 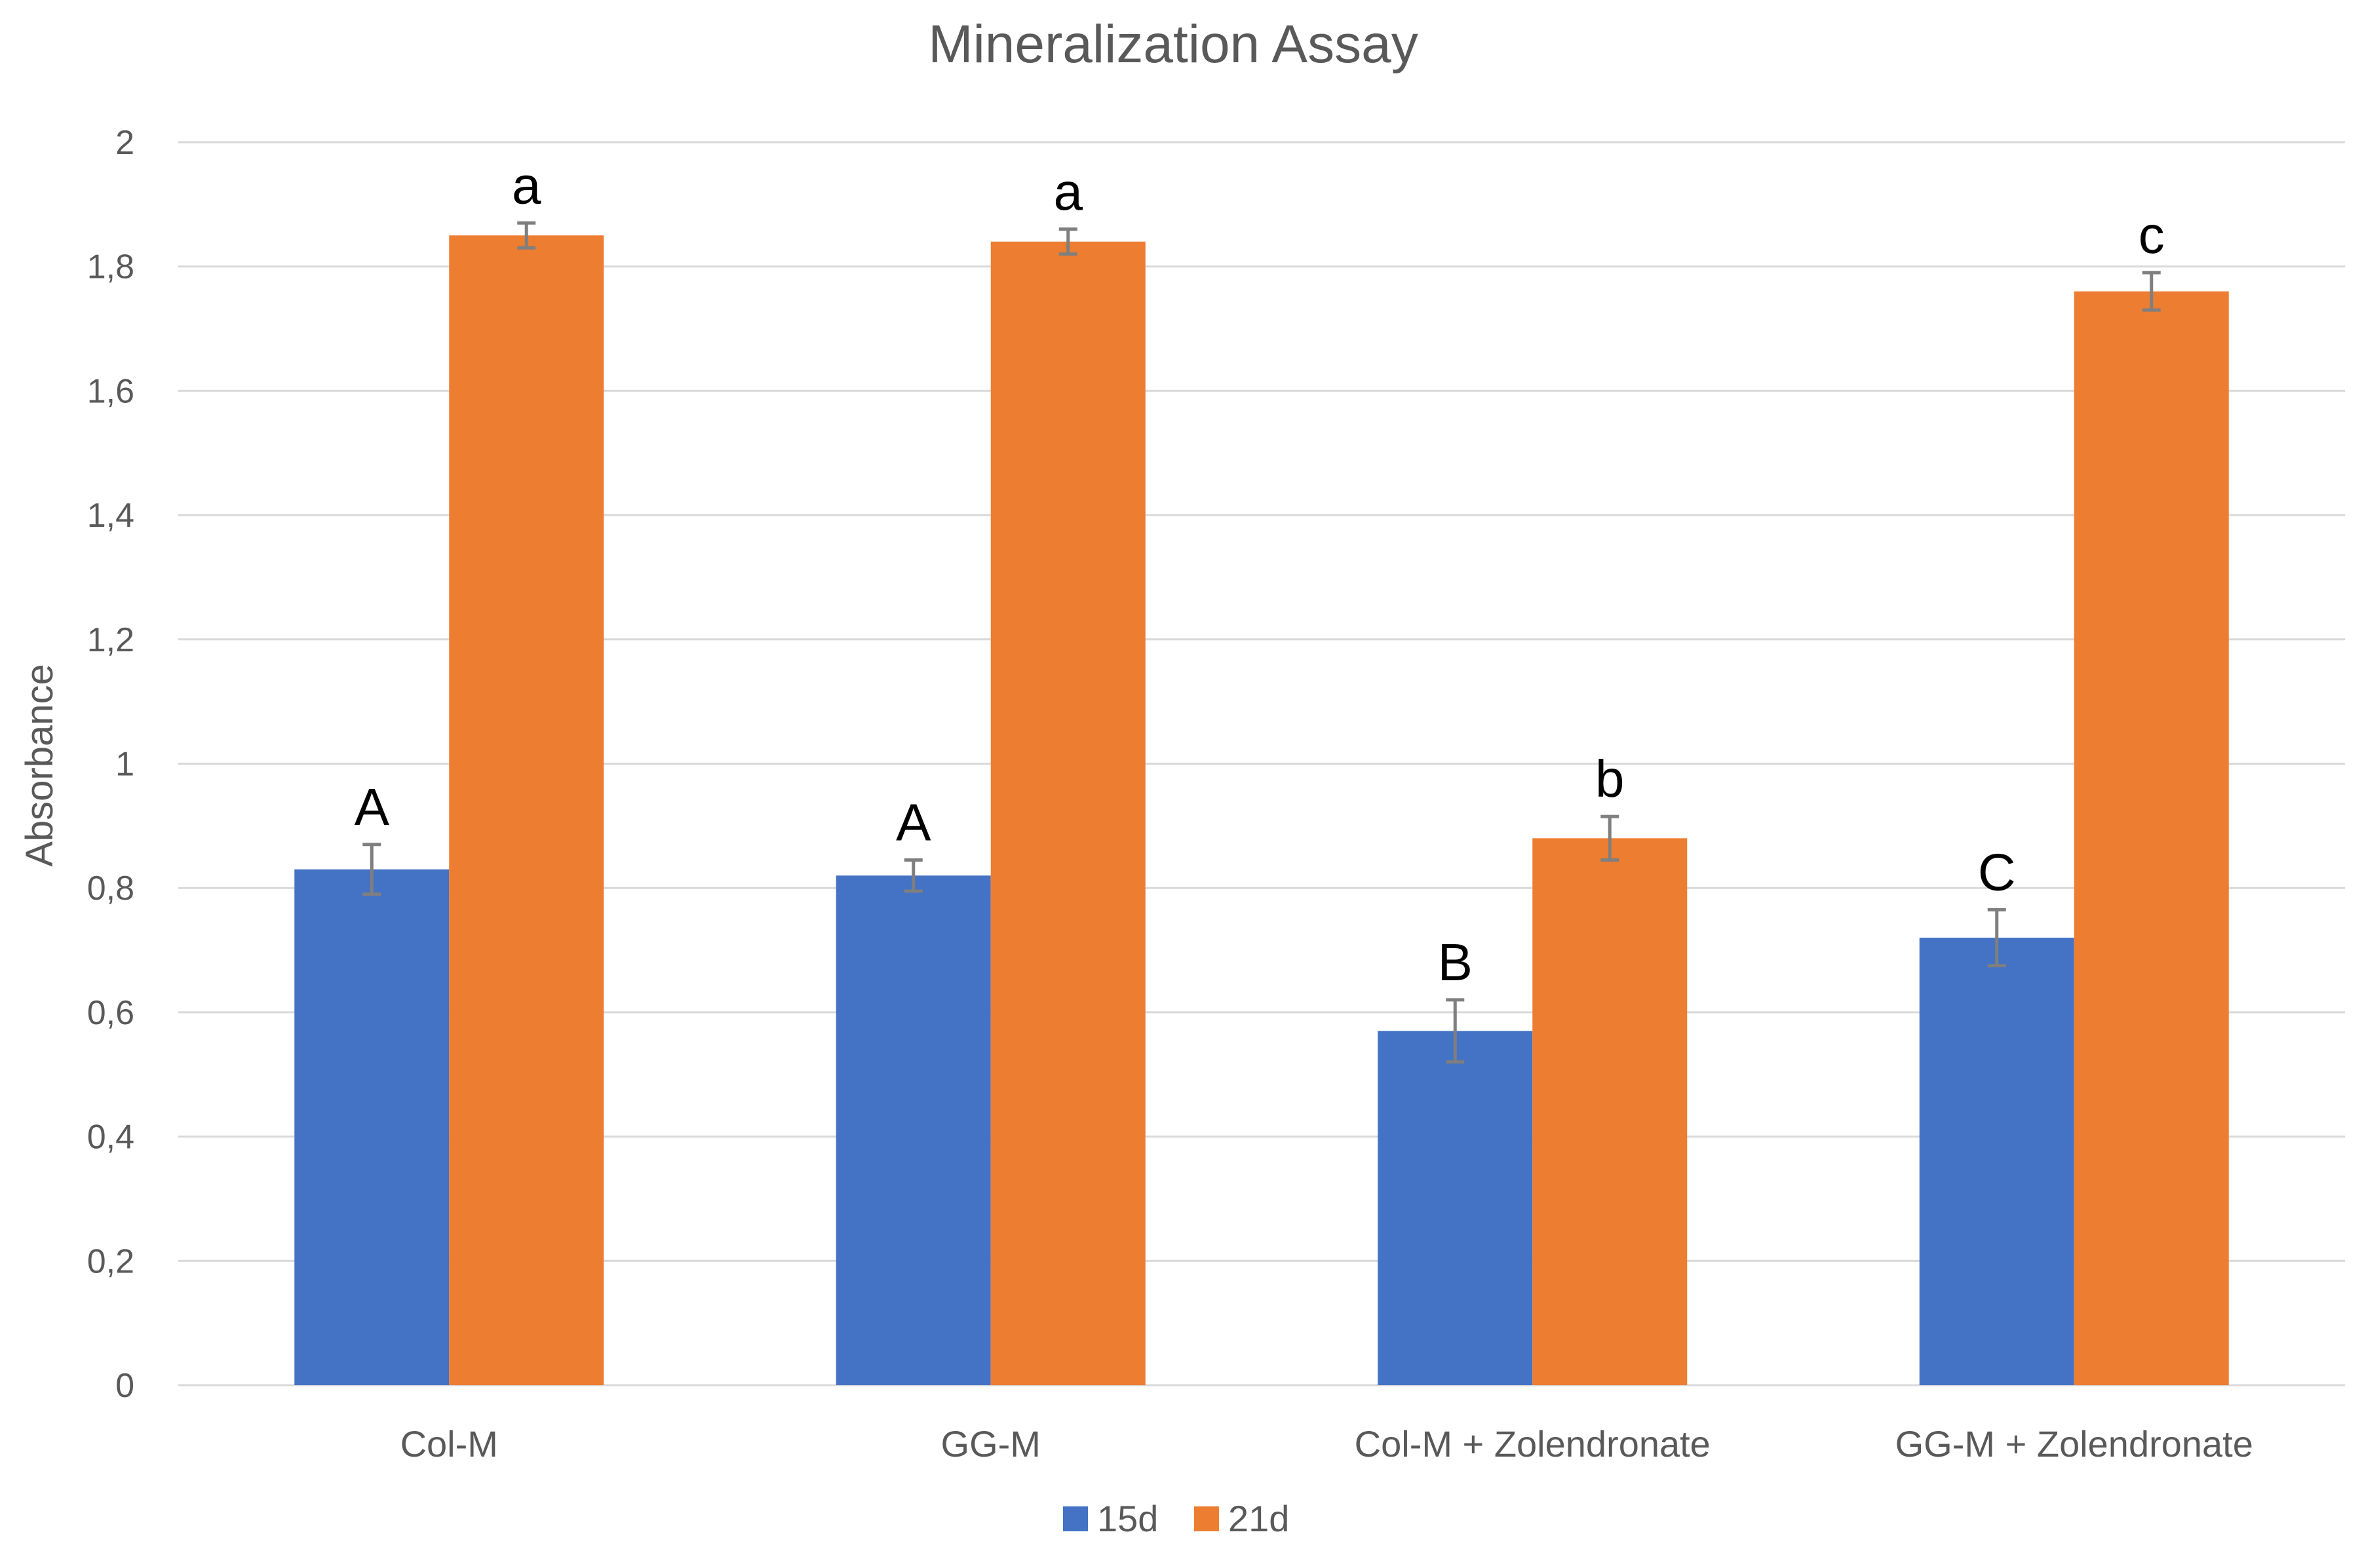 I want to click on y-axis: 0 0,2 0,4 0,6 0,8 1 1,2 1,4 1,6 1,8 2, so click(x=111, y=764).